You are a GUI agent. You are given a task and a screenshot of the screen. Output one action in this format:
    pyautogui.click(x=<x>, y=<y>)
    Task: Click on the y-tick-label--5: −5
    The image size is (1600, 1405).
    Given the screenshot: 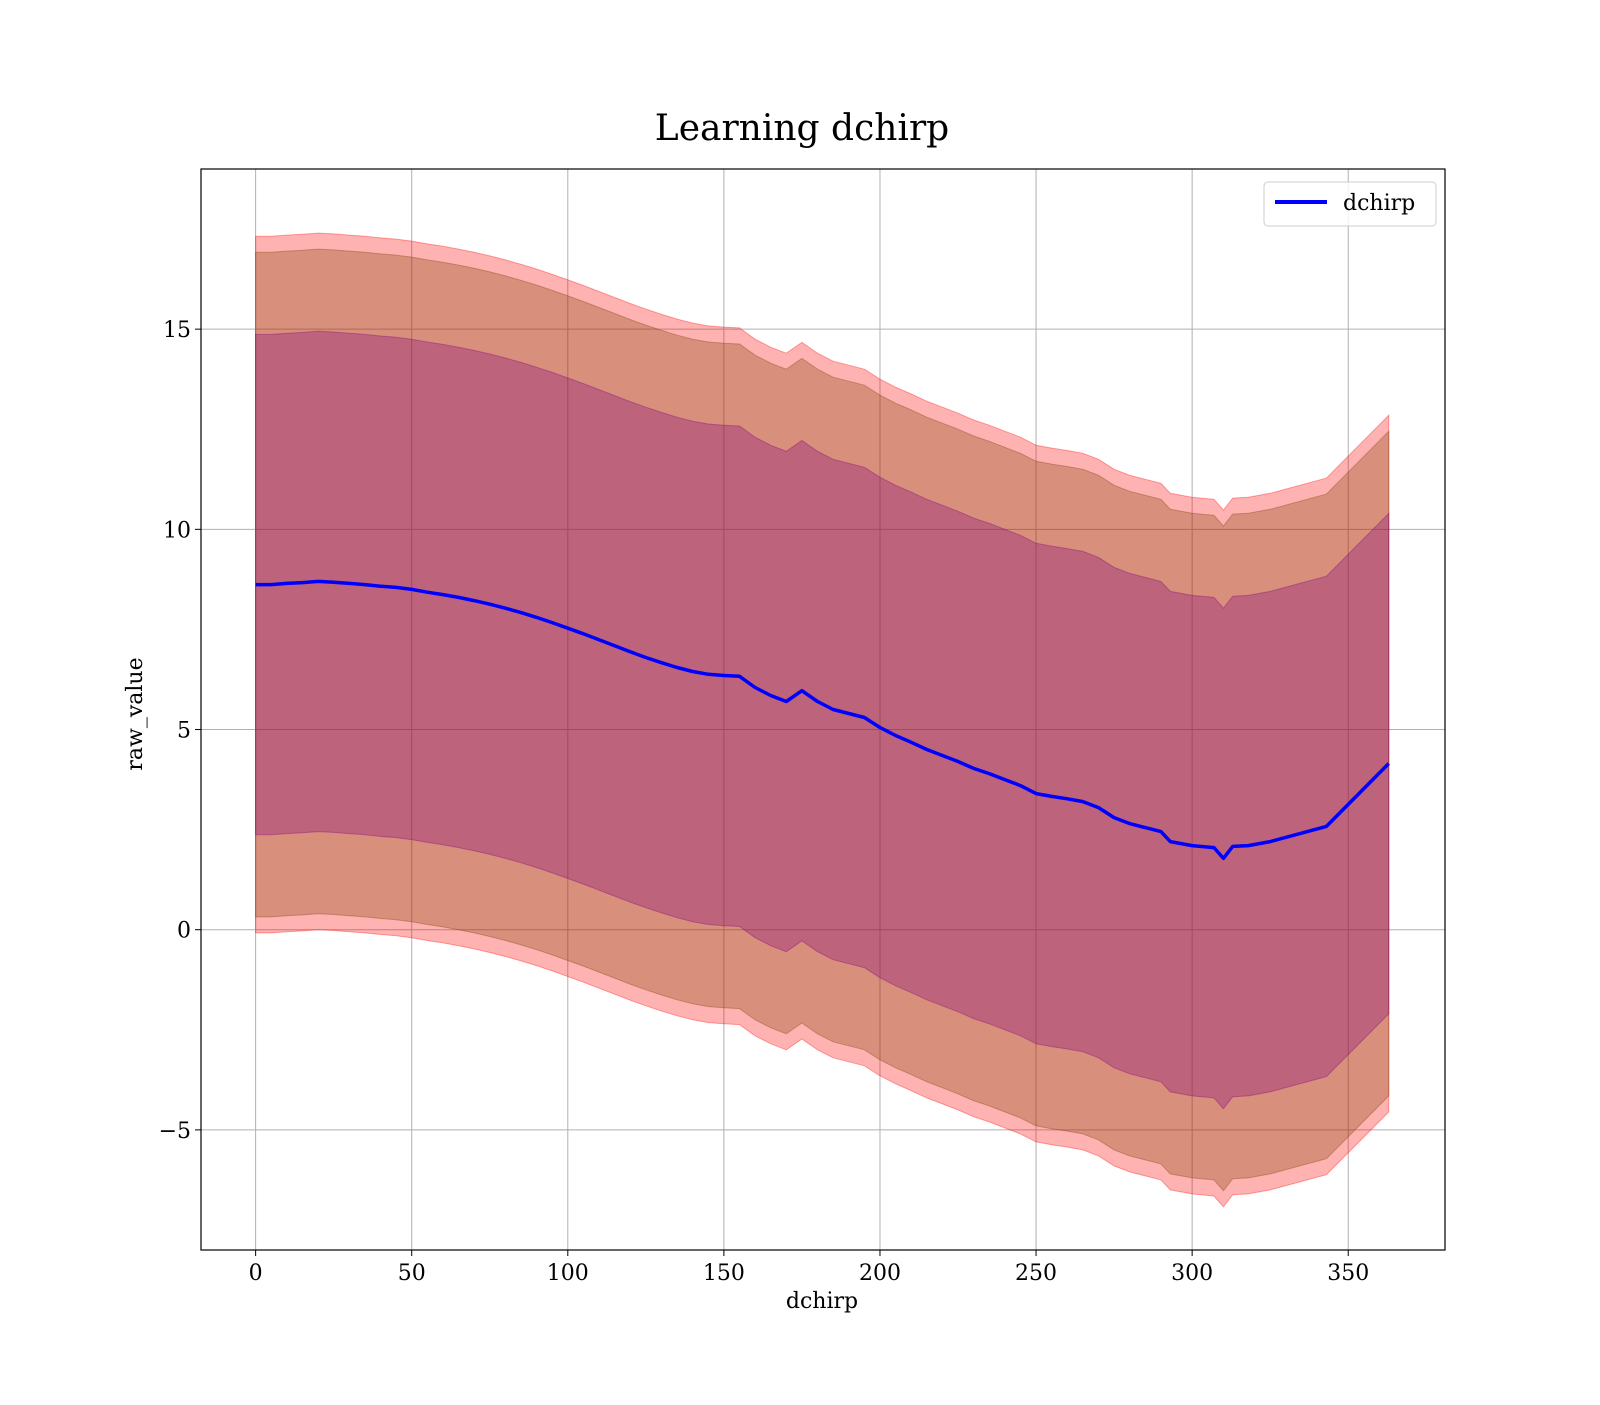 What is the action you would take?
    pyautogui.click(x=175, y=1131)
    